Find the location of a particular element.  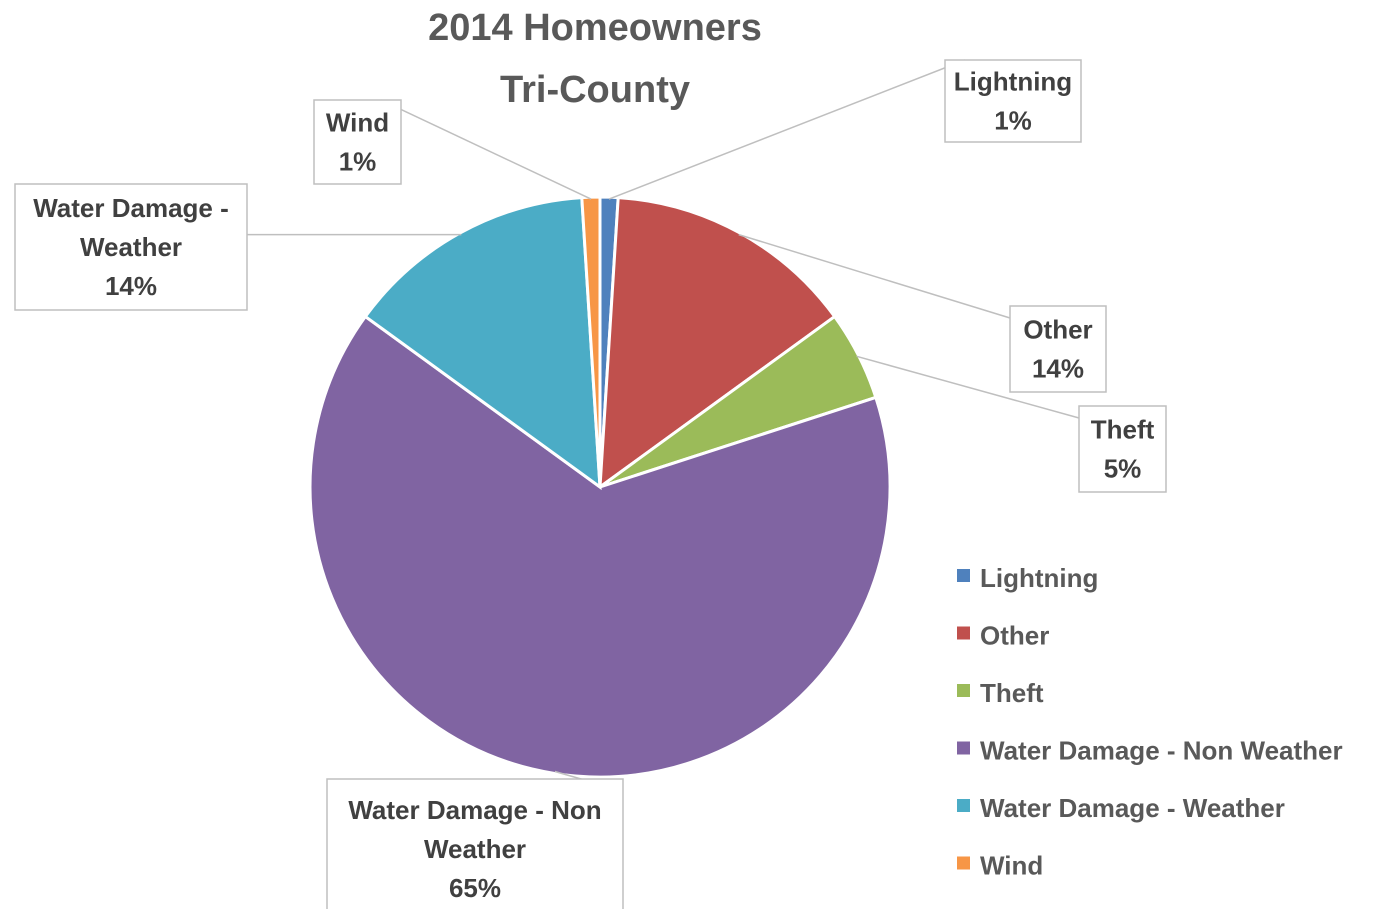

legend-item-water-damage-non-weather: Water Damage - Non Weather is located at coordinates (1150, 751).